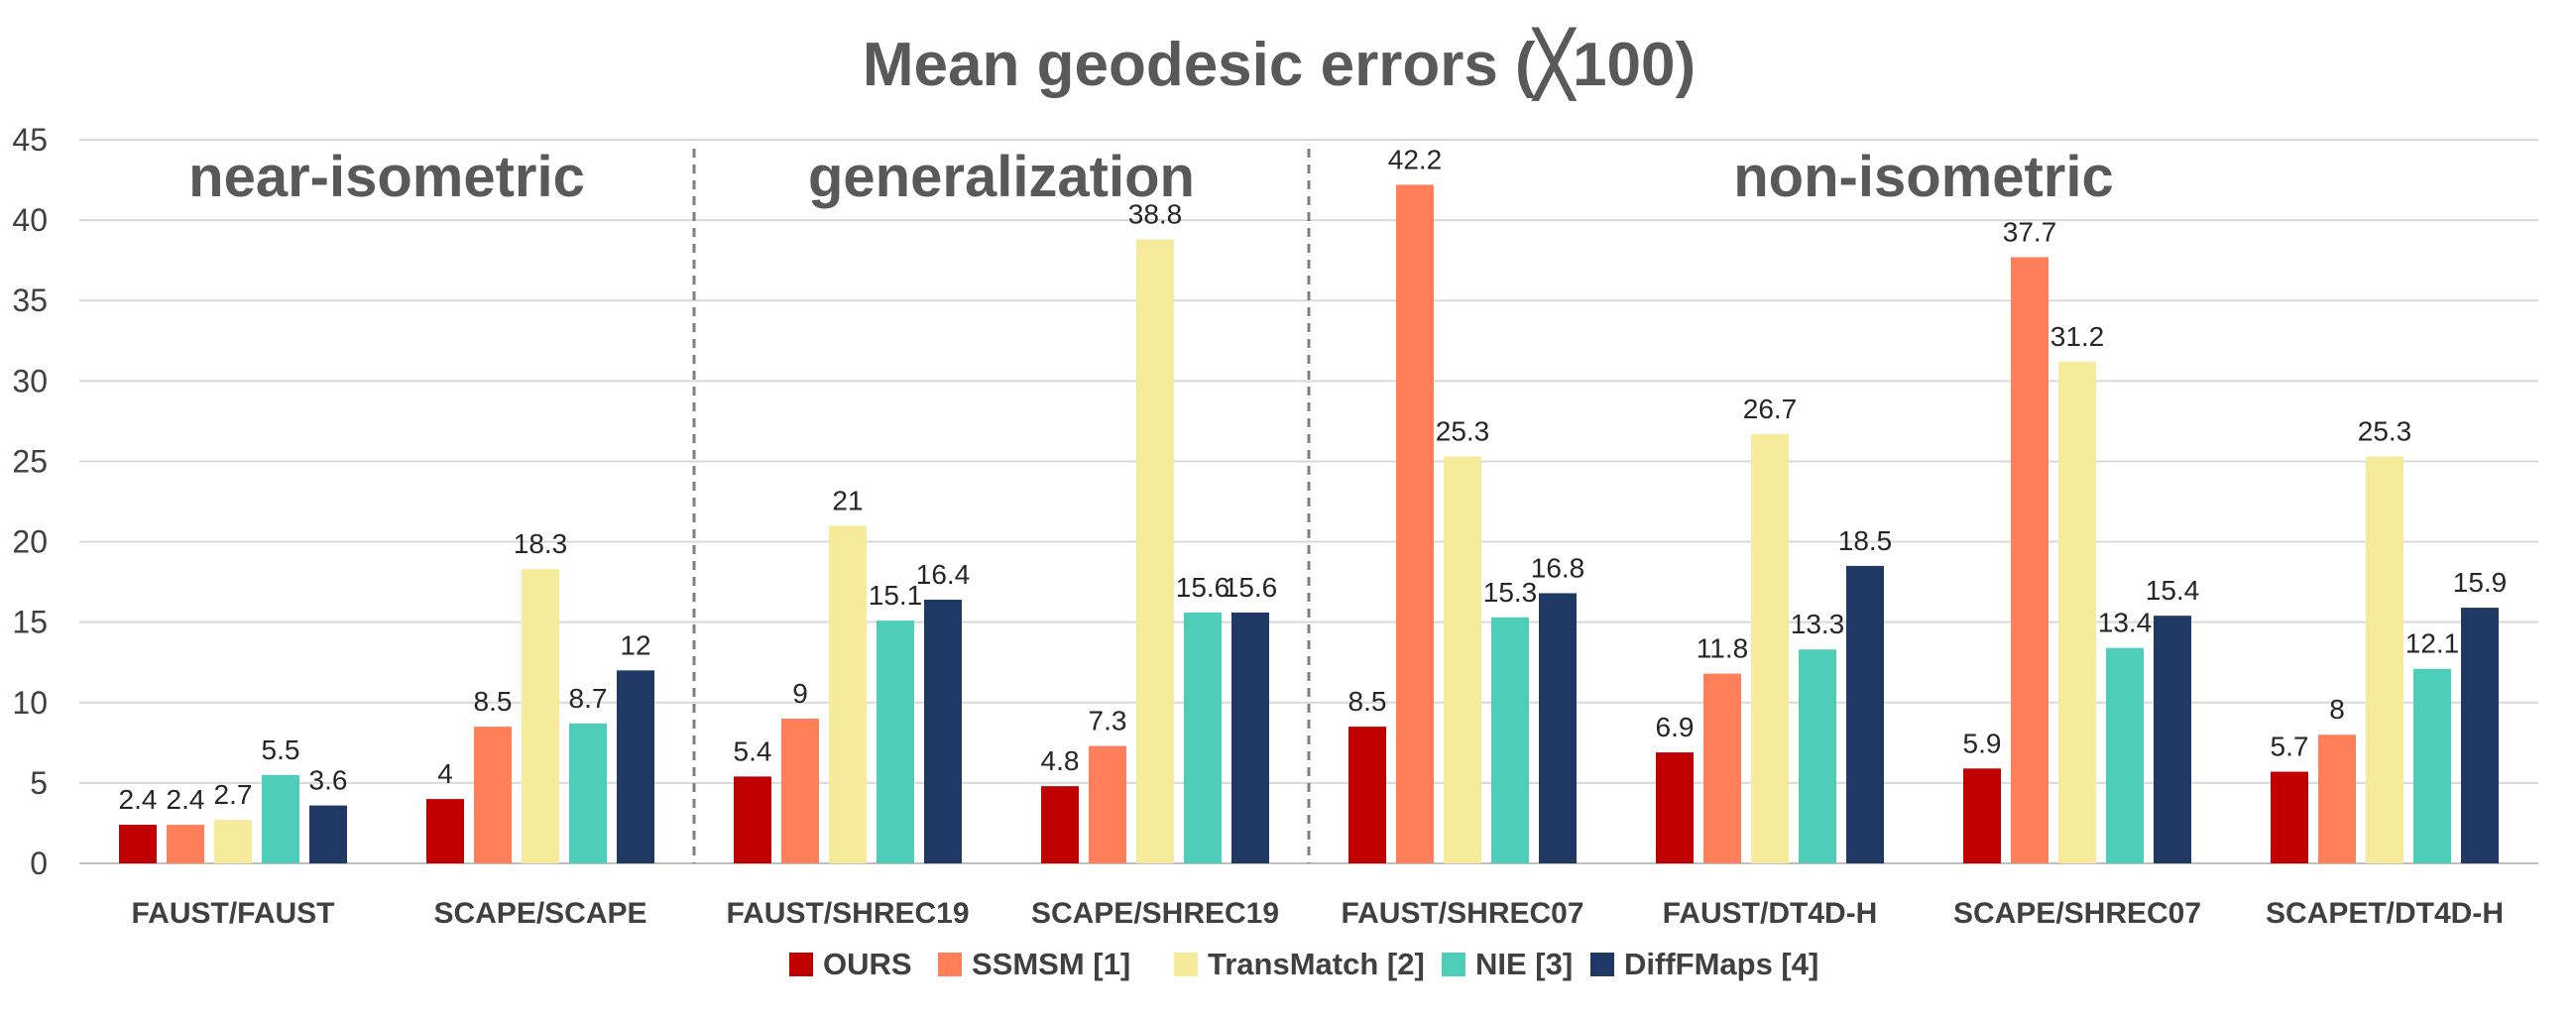 The width and height of the screenshot is (2576, 1017). Describe the element at coordinates (2077, 913) in the screenshot. I see `x-tick-label: SCAPE/SHREC07` at that location.